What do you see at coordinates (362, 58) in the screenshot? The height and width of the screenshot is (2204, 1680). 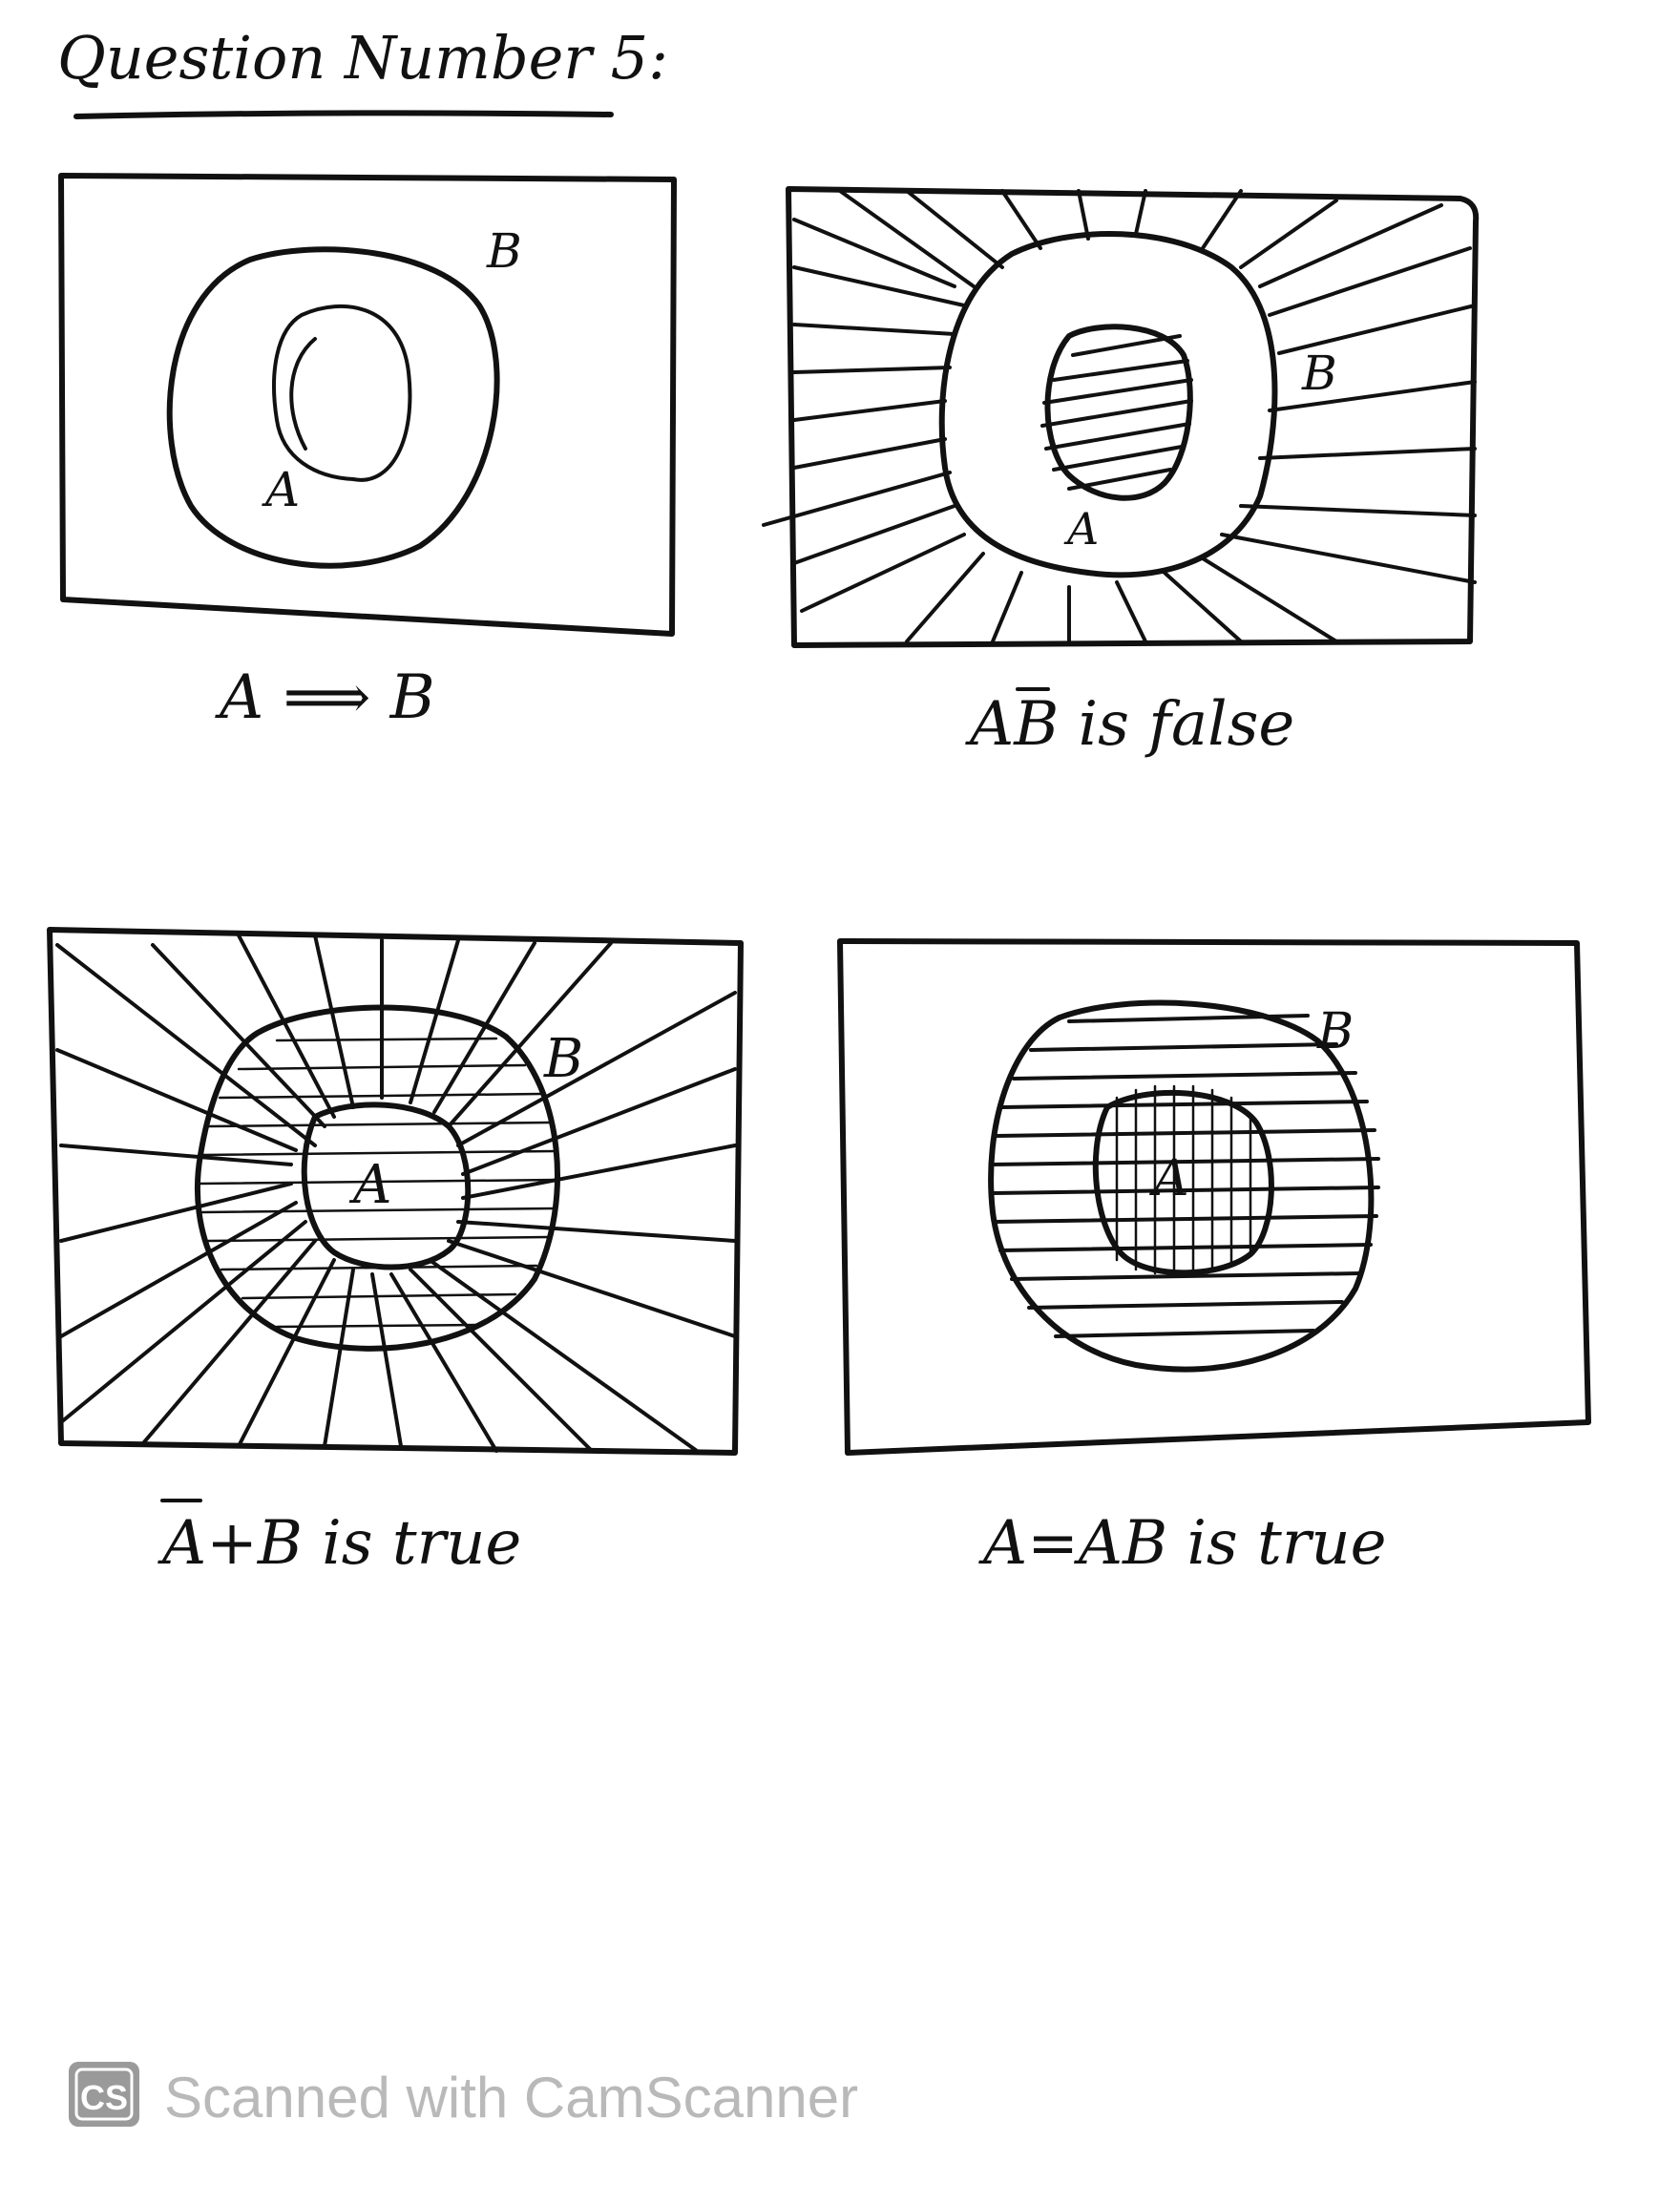 I see `page-title: Question Number 5:` at bounding box center [362, 58].